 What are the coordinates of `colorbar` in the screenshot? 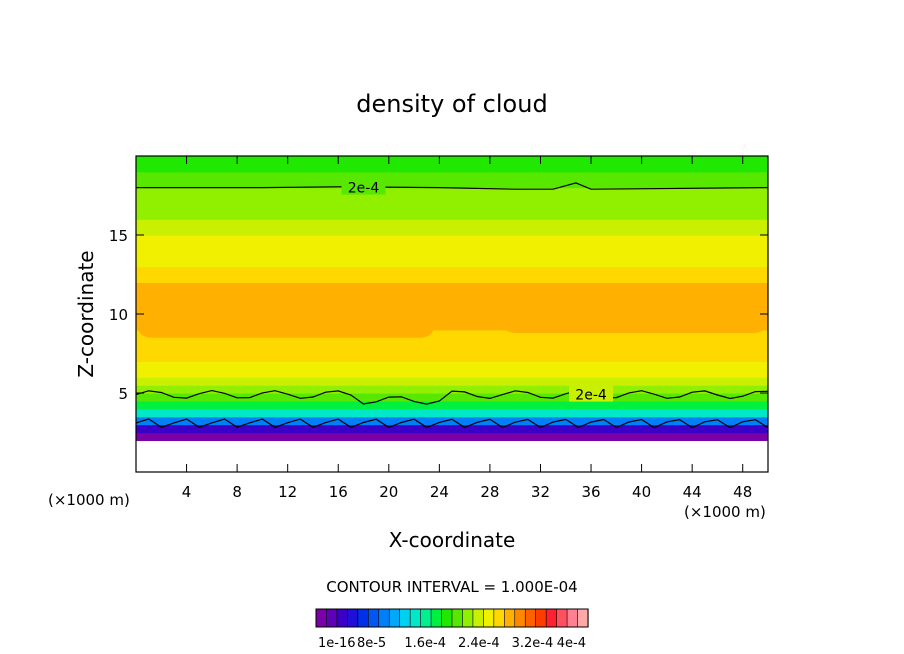 It's located at (452, 618).